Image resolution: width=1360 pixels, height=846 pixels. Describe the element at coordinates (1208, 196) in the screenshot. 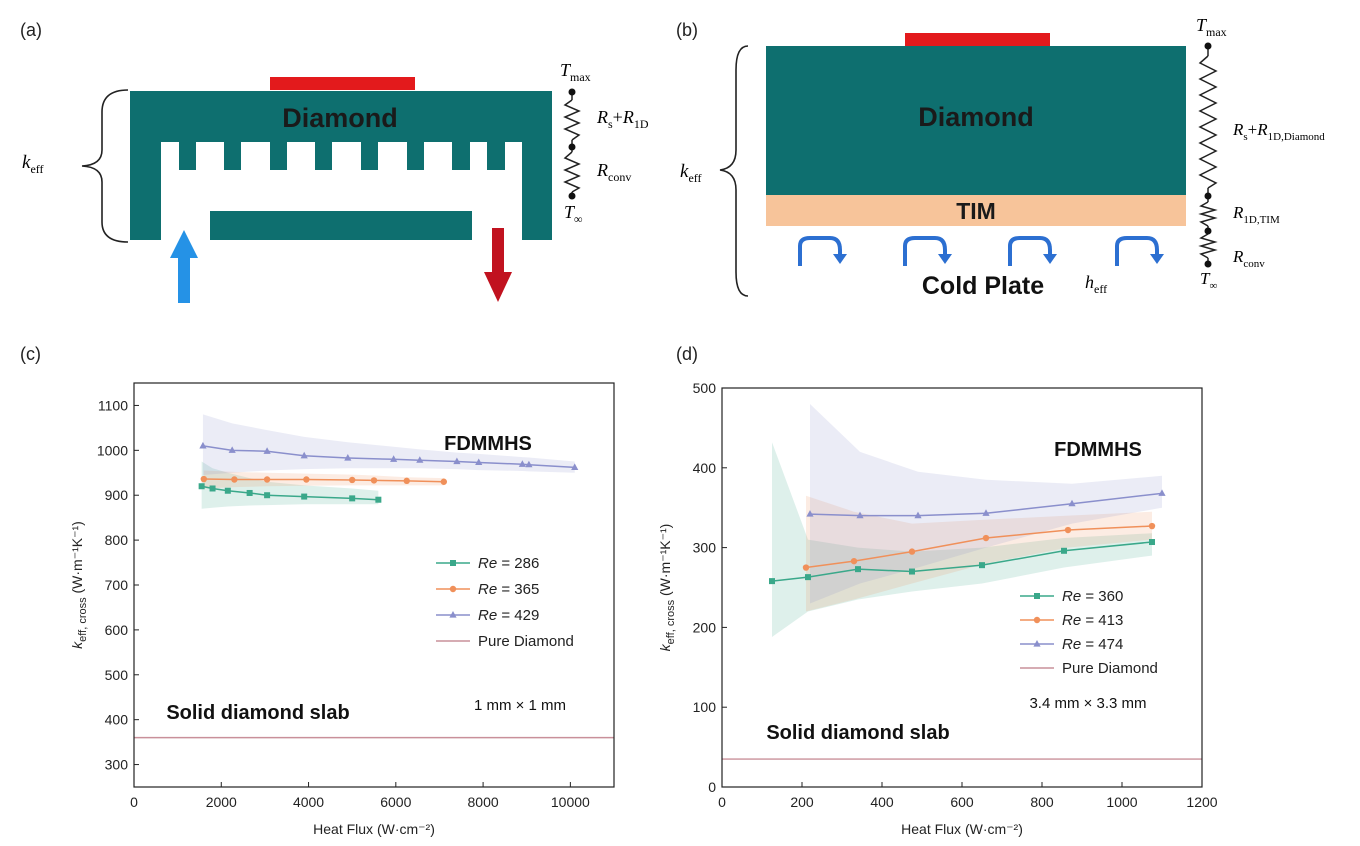

I see `node-mid1-b` at that location.